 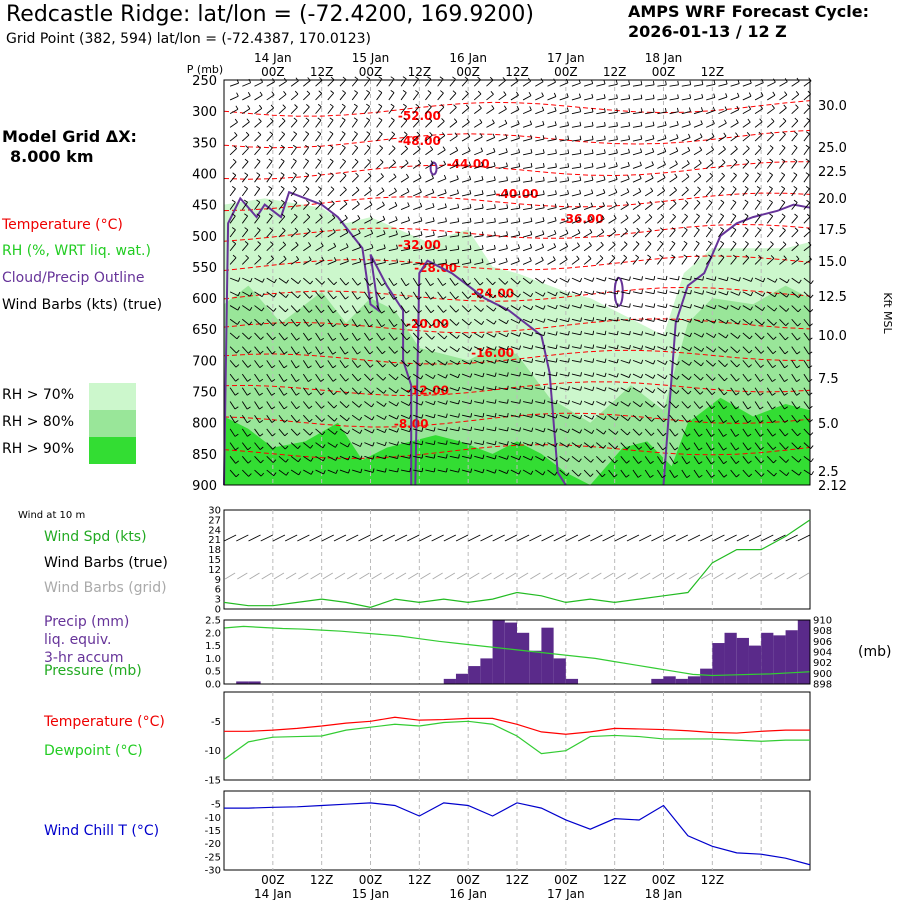 What do you see at coordinates (214, 540) in the screenshot?
I see `wind10m-tick-label: 21` at bounding box center [214, 540].